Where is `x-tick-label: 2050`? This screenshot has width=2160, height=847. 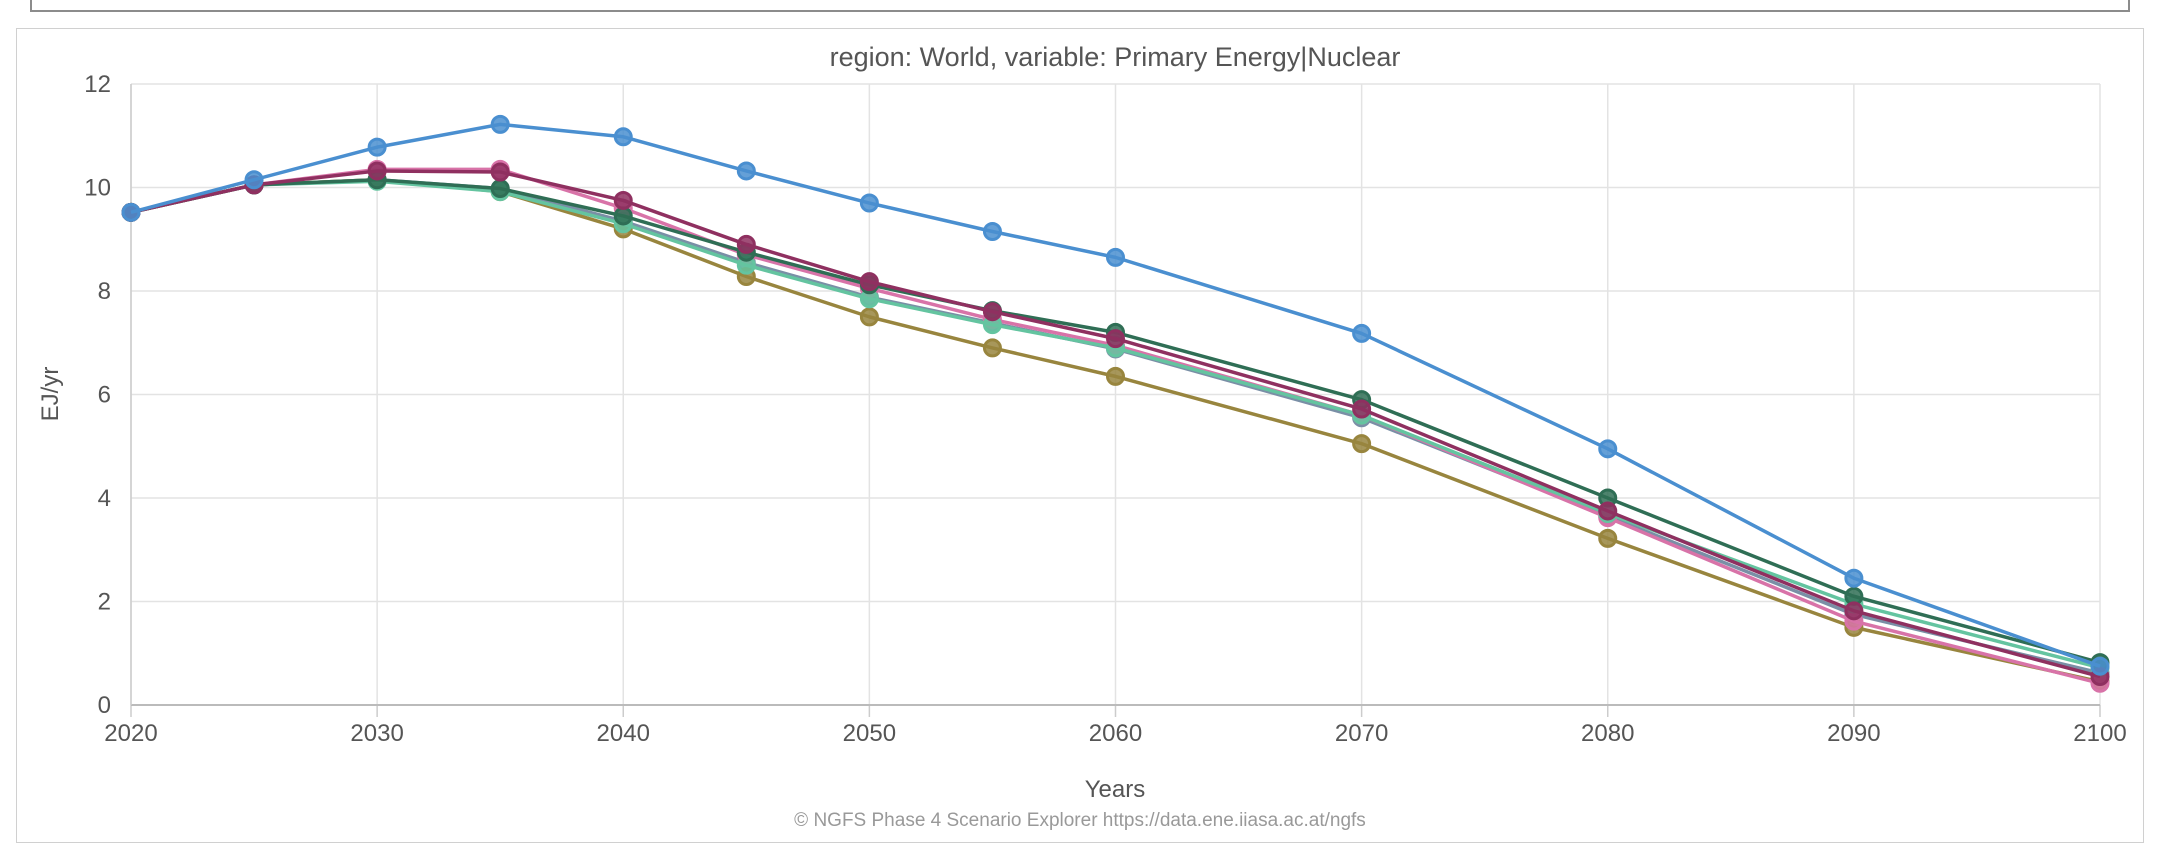 x-tick-label: 2050 is located at coordinates (869, 733).